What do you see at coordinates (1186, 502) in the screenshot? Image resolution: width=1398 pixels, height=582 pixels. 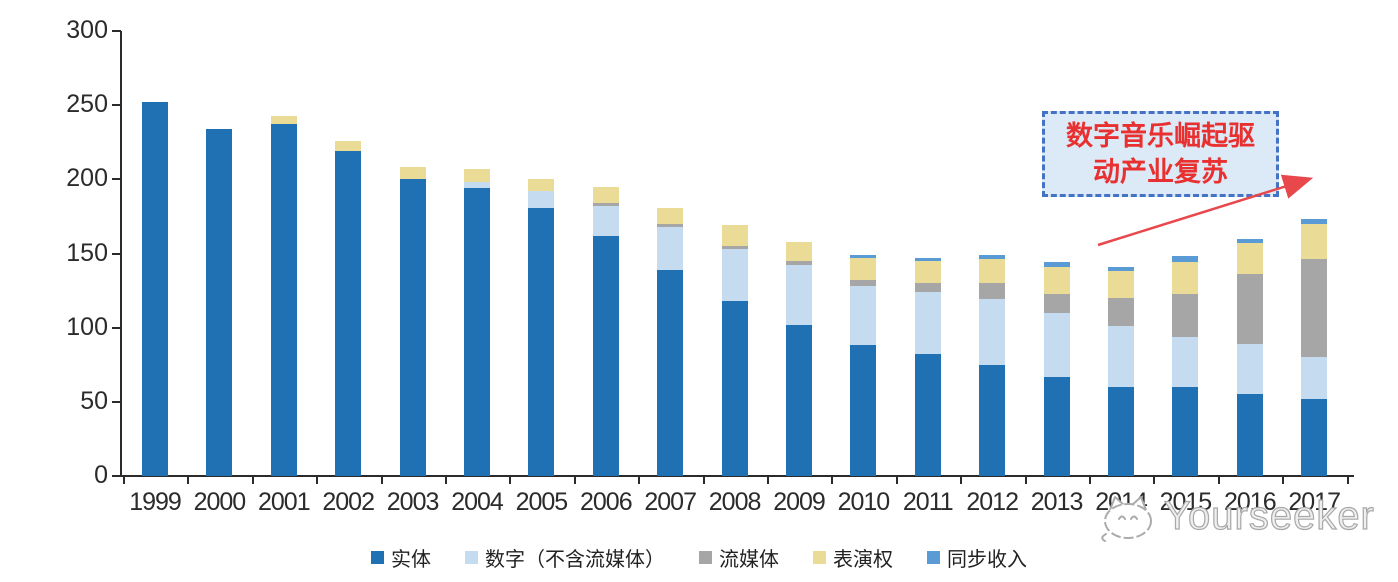 I see `x-tick-label: 2015` at bounding box center [1186, 502].